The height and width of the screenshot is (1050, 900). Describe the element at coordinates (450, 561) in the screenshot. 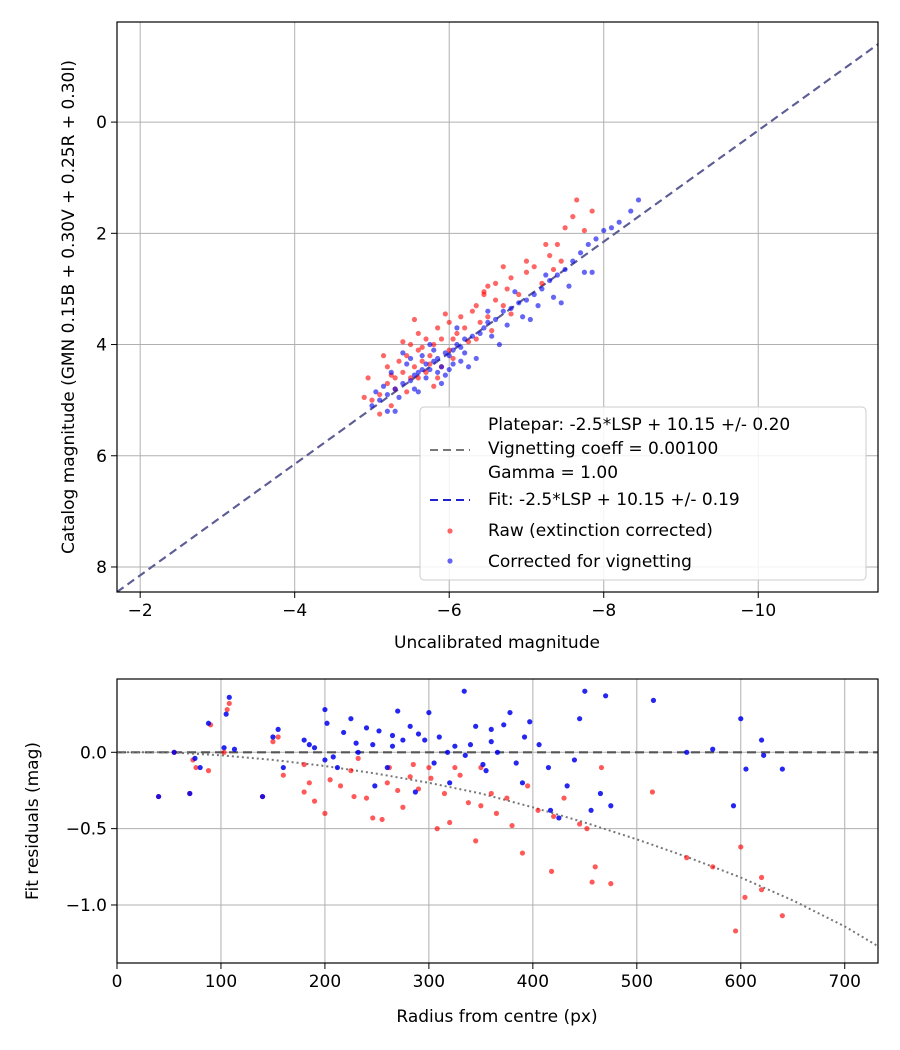

I see `legend-swatch-corrected` at that location.